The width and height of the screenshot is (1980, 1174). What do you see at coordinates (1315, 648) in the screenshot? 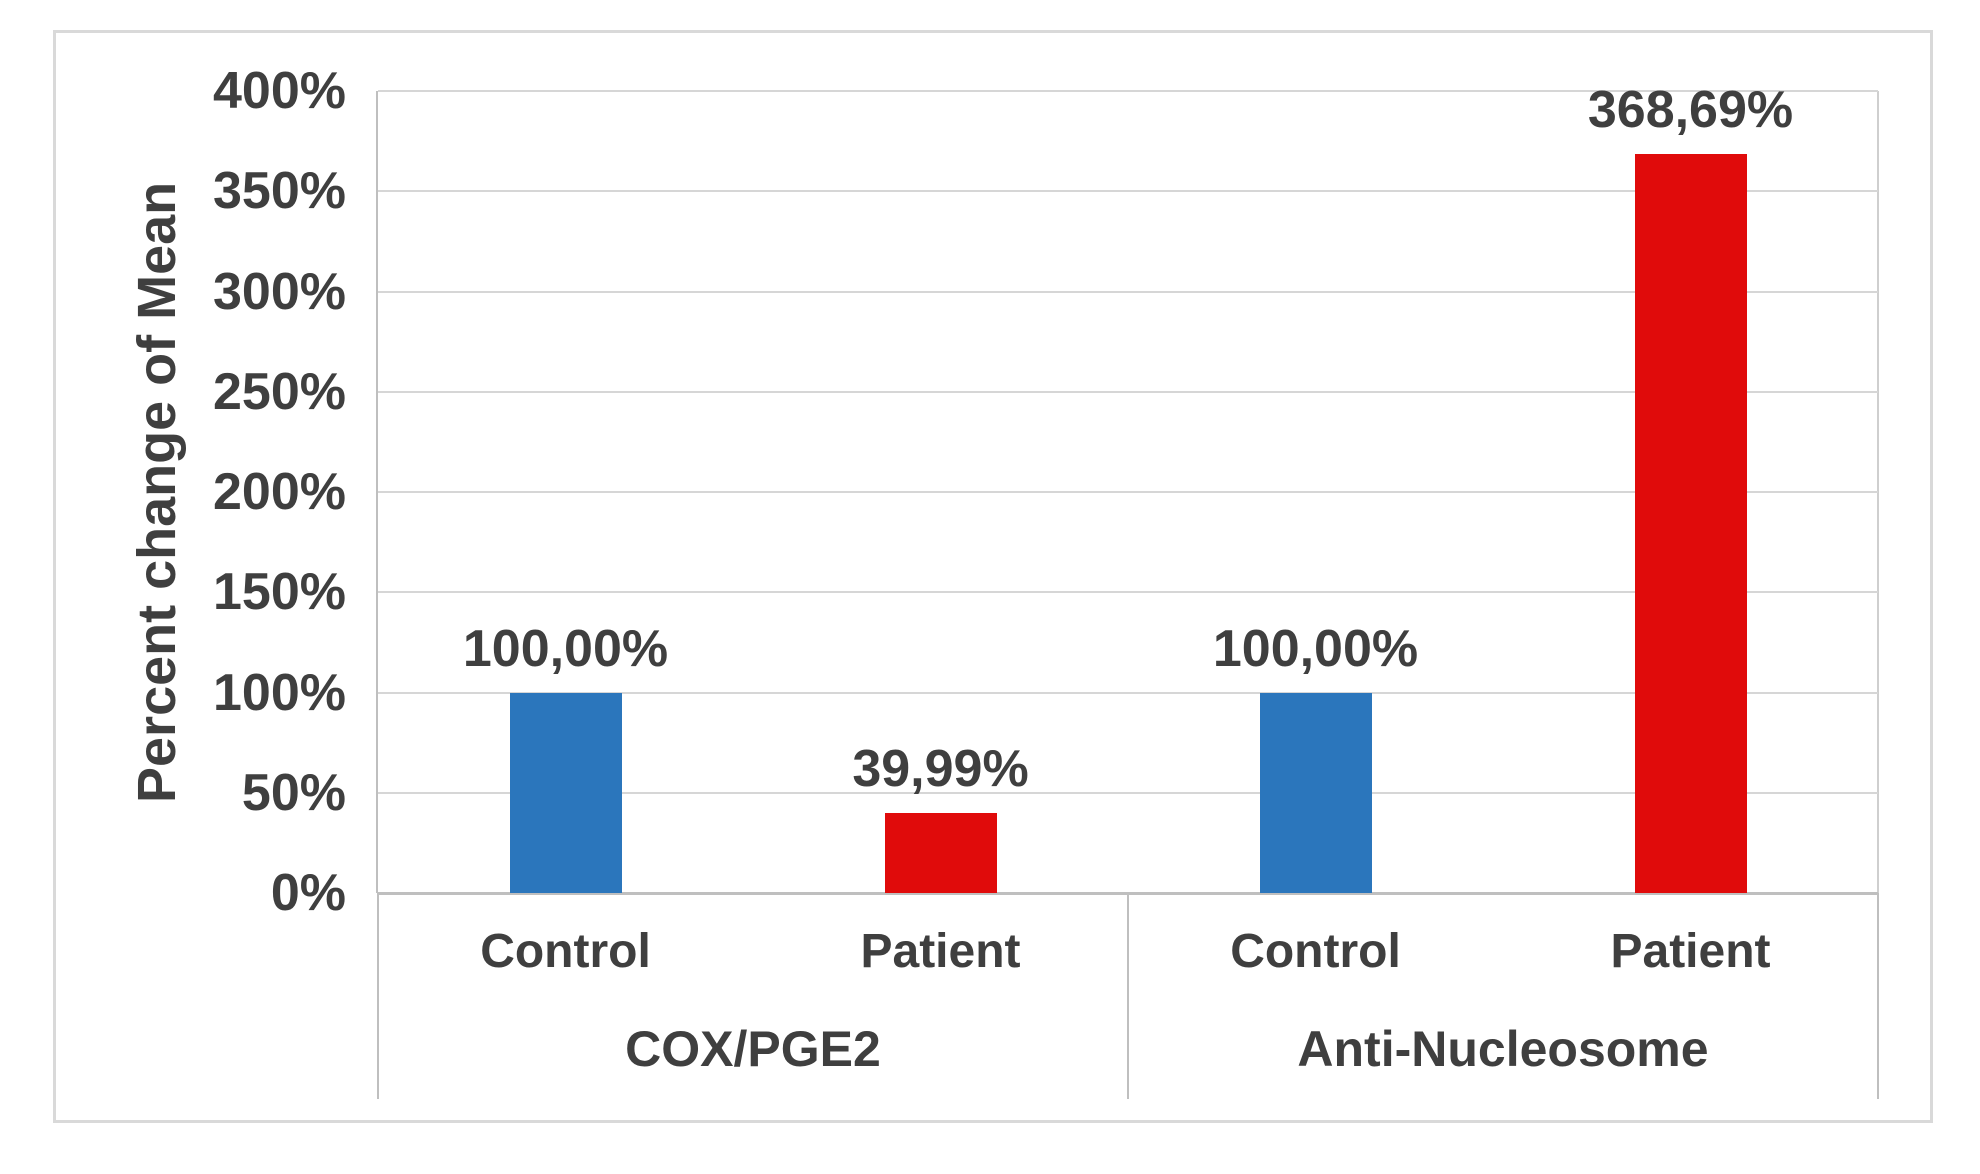
I see `data-label-anti-nucleosome-control: 100,00%` at bounding box center [1315, 648].